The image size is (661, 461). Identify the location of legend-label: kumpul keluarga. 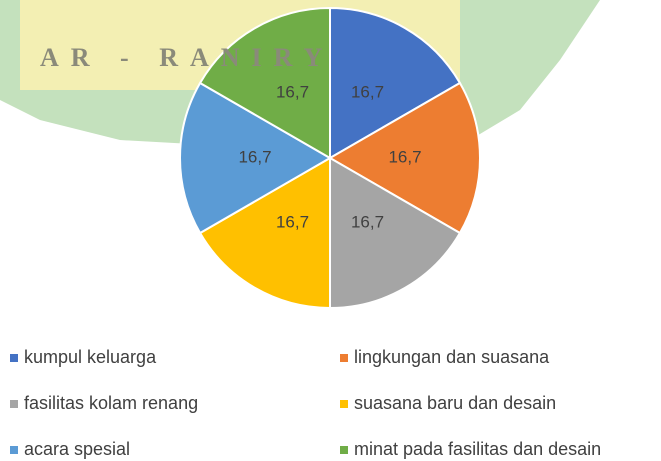
(90, 357).